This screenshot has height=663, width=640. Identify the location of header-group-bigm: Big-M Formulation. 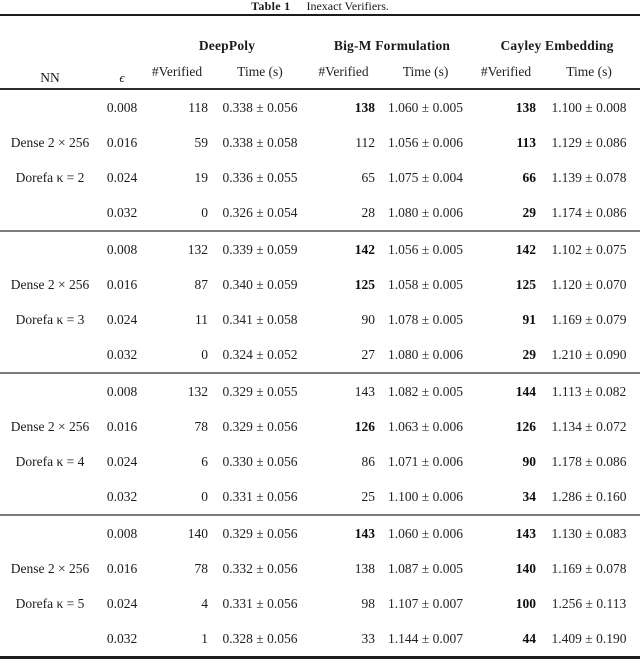
(392, 45).